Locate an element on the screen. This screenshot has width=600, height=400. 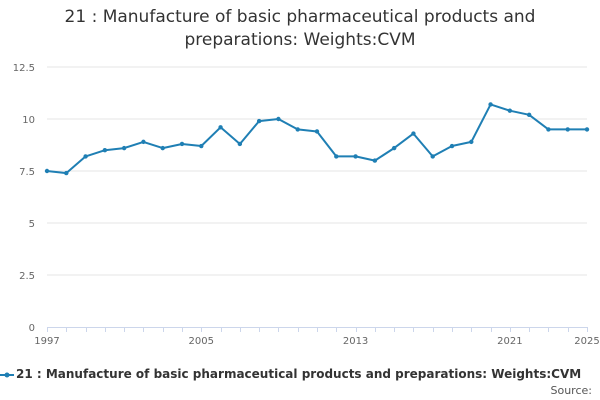
x-tick-label: 2013 is located at coordinates (355, 341).